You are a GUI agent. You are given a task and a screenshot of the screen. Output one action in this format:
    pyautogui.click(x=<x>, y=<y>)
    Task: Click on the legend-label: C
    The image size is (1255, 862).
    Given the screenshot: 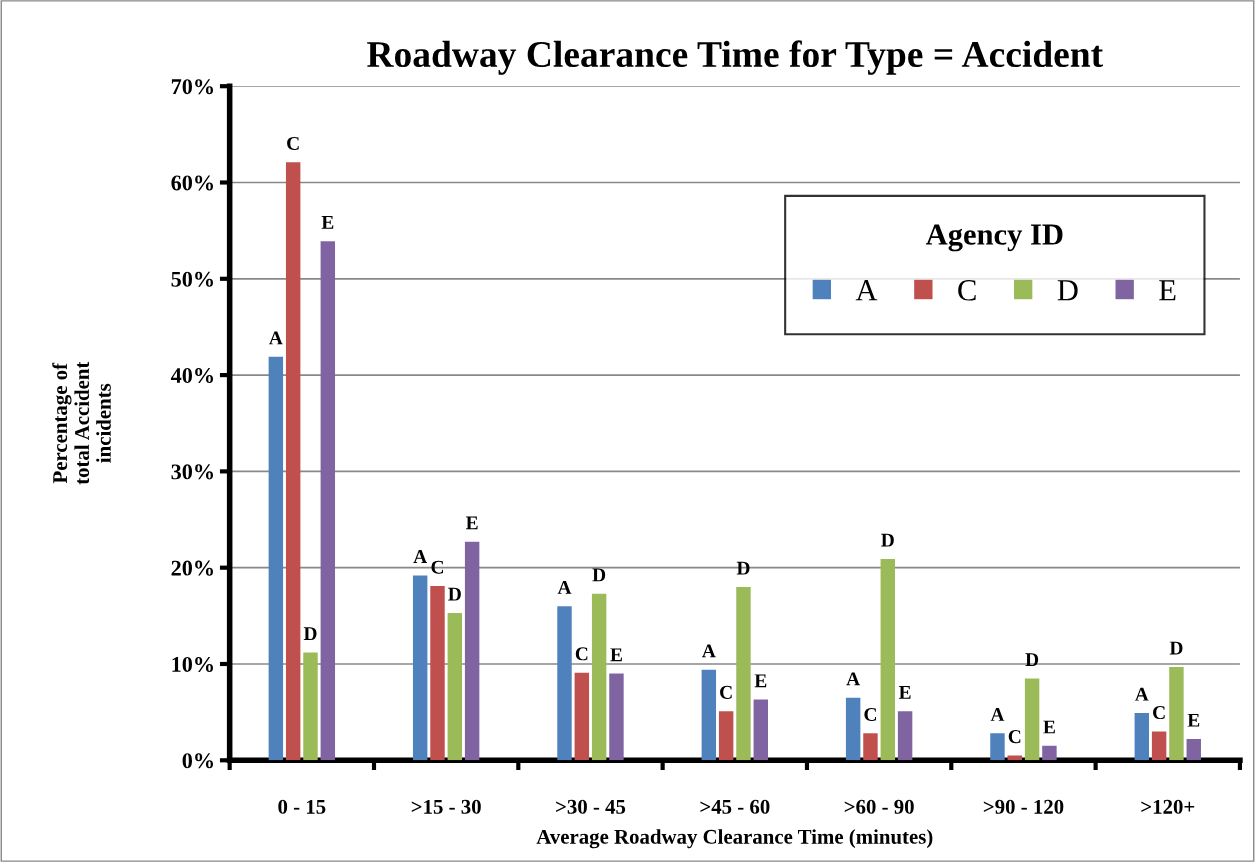 What is the action you would take?
    pyautogui.click(x=967, y=290)
    